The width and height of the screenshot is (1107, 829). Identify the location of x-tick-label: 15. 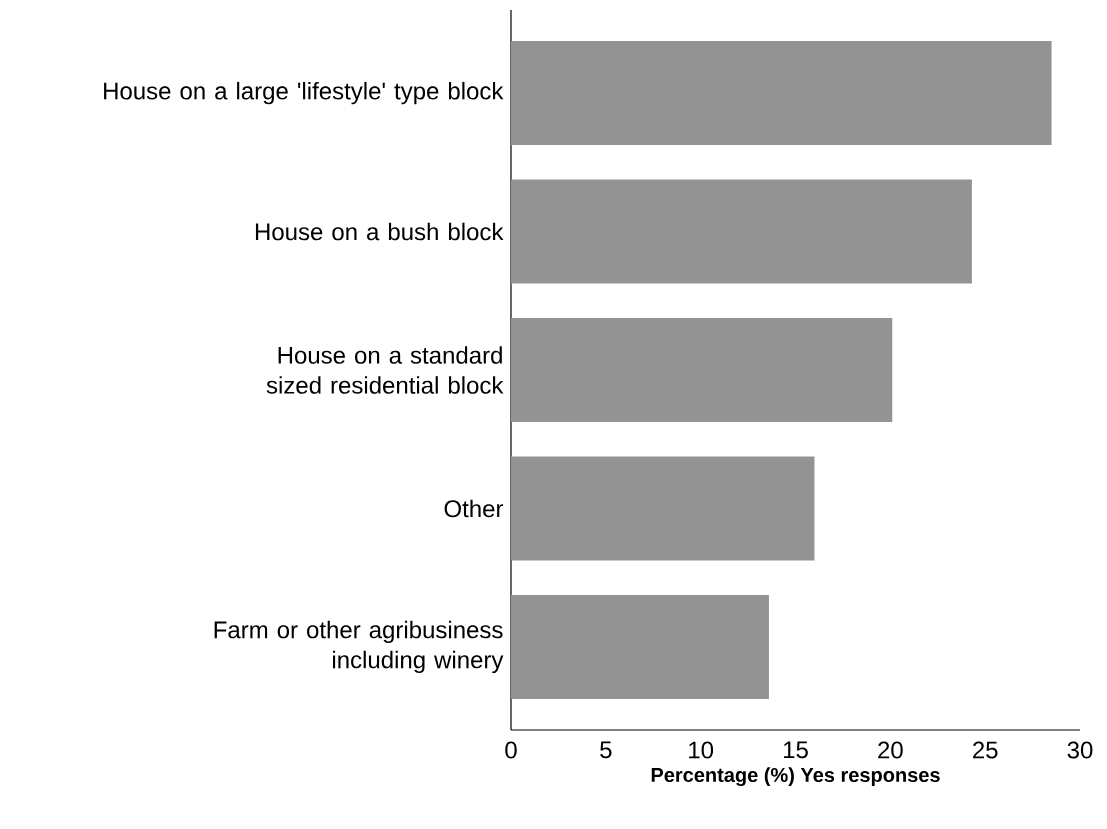
(795, 750).